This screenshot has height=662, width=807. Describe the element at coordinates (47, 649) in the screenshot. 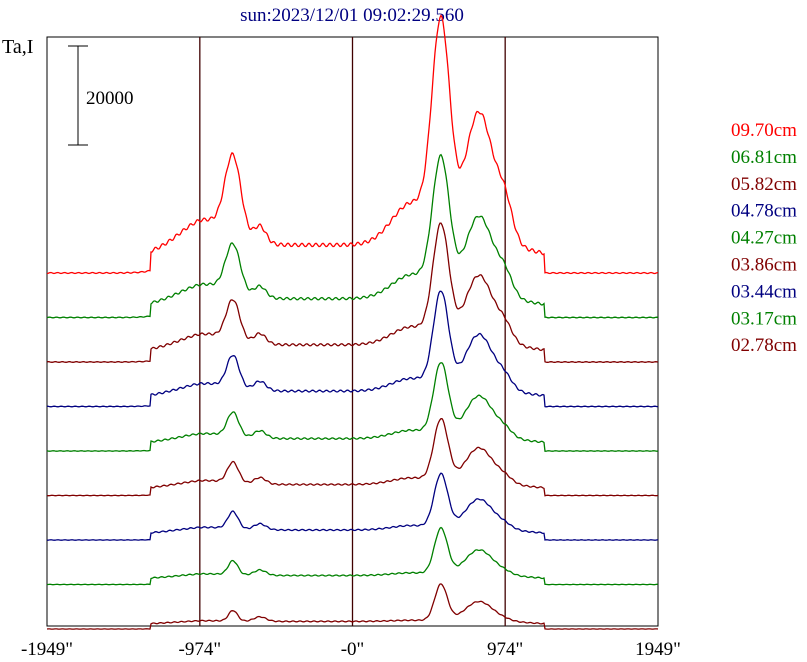

I see `x-tick-label: -1949"` at that location.